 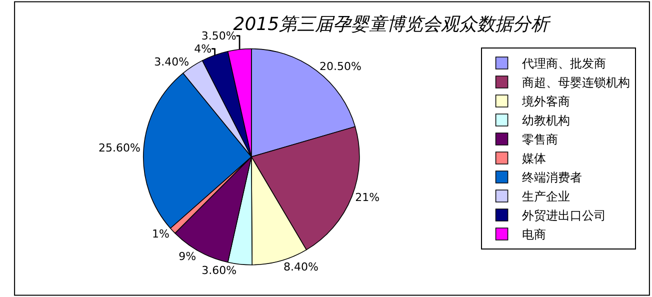 I want to click on data-label: 1%, so click(x=161, y=233).